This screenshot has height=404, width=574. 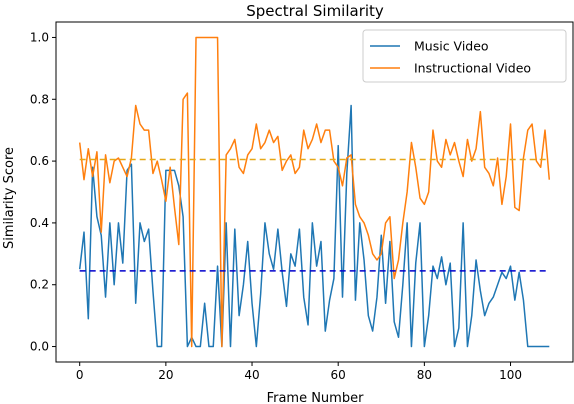 I want to click on y-tick-label: 0.0, so click(x=39, y=347).